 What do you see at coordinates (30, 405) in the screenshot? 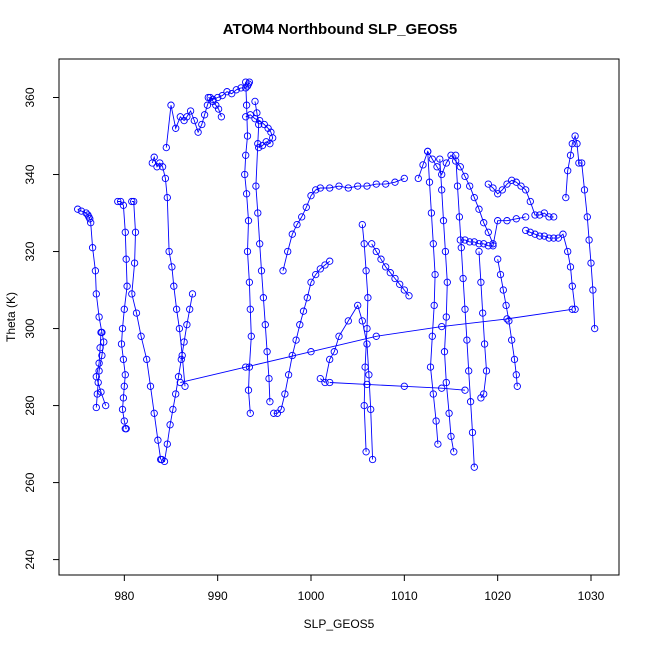
I see `y-tick-label: 280` at bounding box center [30, 405].